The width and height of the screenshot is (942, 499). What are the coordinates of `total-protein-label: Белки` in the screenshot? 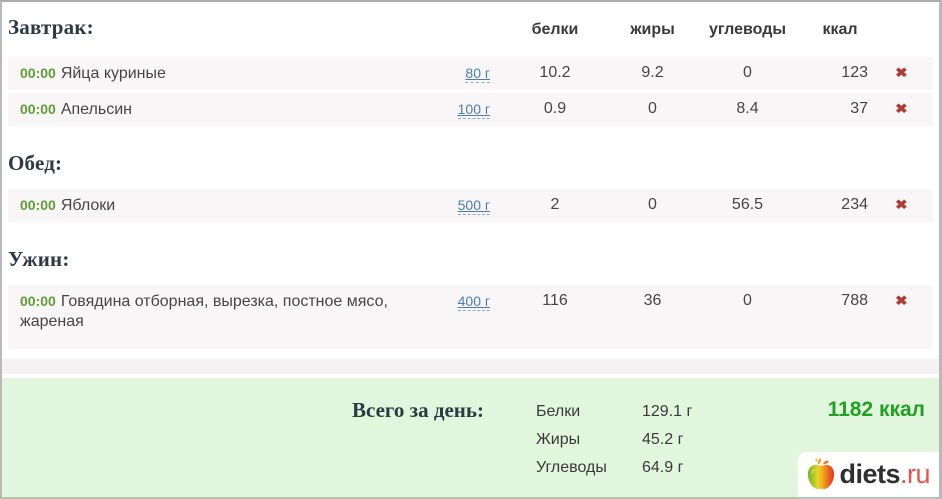 It's located at (558, 411).